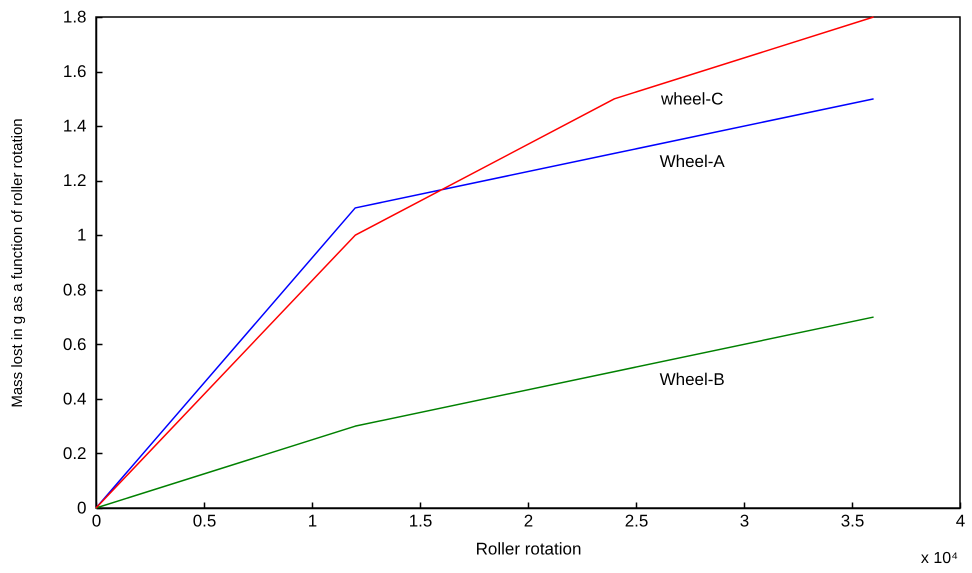 The width and height of the screenshot is (972, 573). What do you see at coordinates (81, 235) in the screenshot?
I see `y-tick-label: 1` at bounding box center [81, 235].